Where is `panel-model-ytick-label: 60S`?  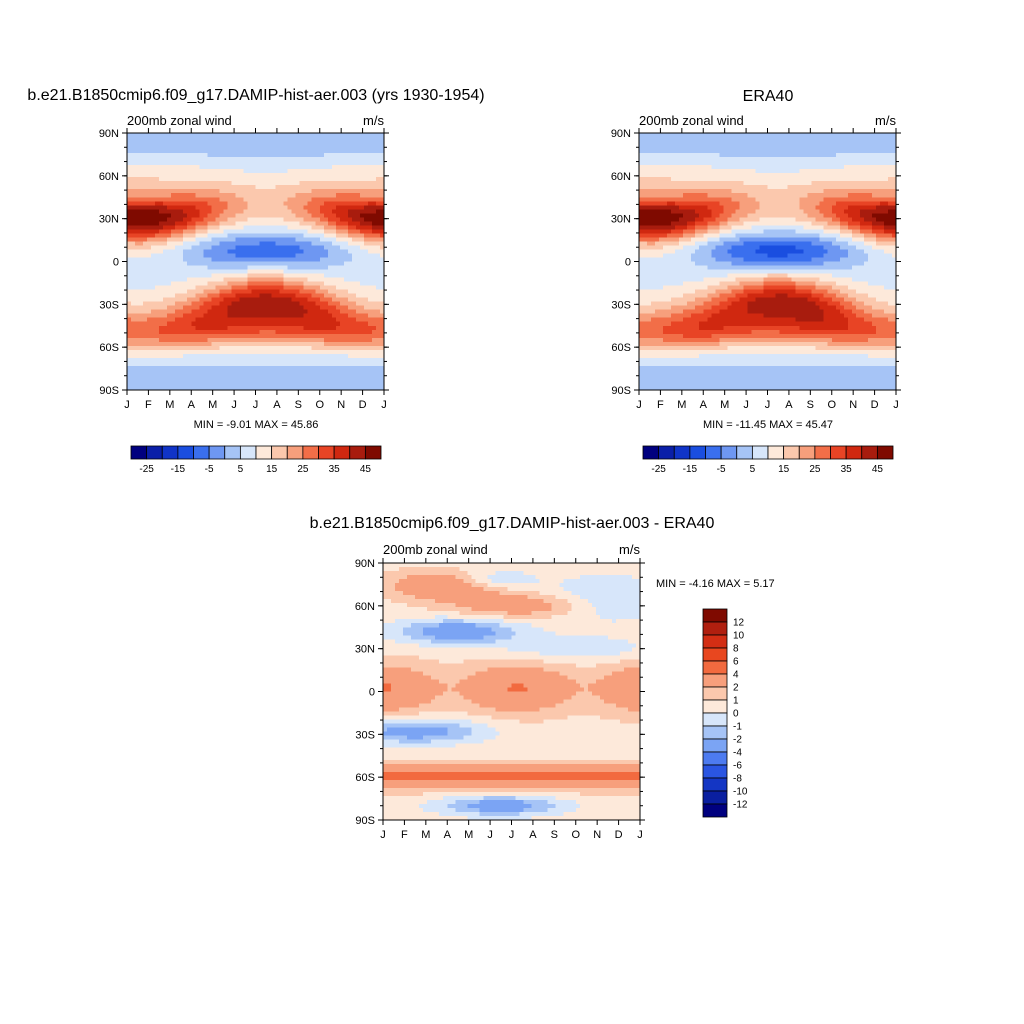
panel-model-ytick-label: 60S is located at coordinates (109, 348).